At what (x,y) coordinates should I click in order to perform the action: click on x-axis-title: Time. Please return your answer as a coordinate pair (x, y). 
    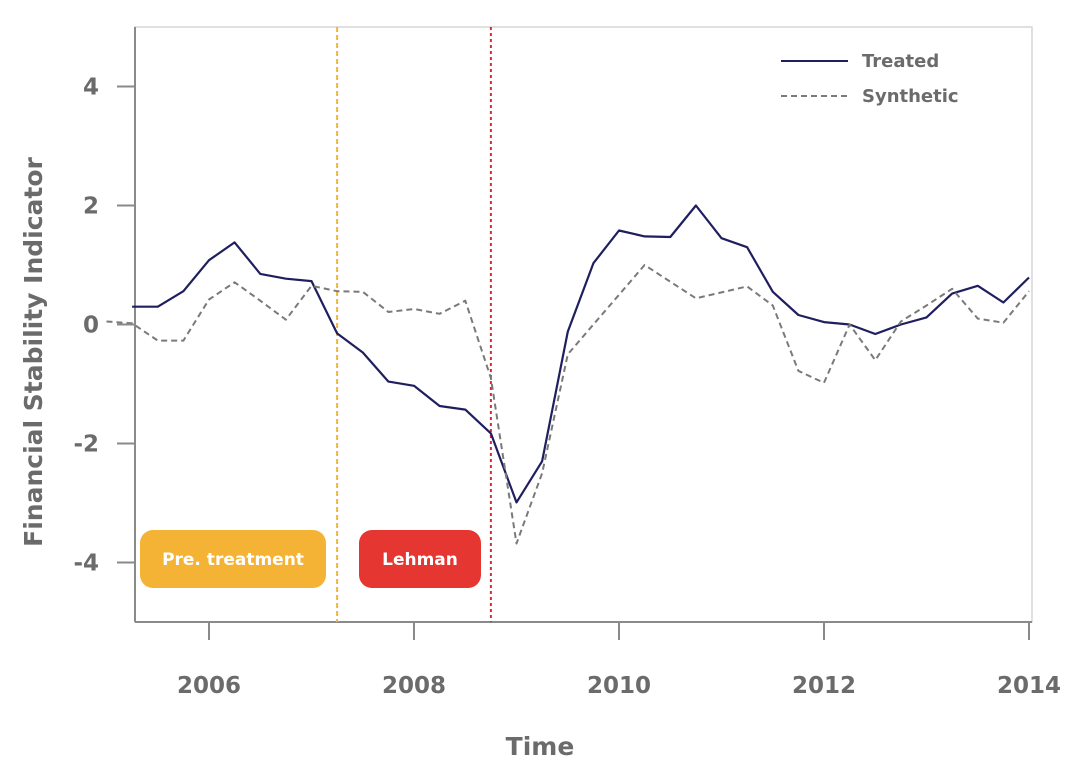
    Looking at the image, I should click on (540, 746).